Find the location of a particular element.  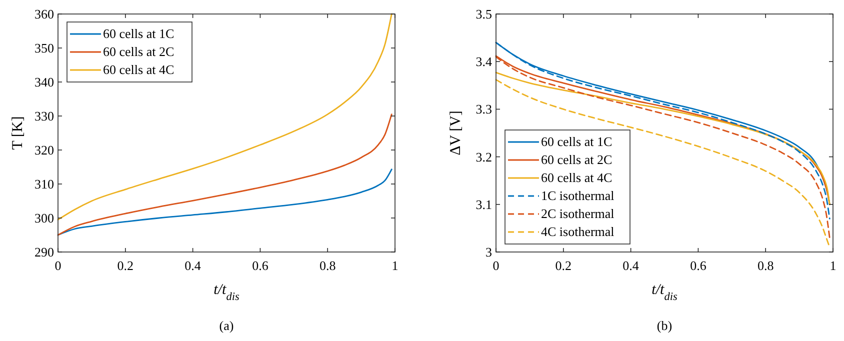

text: (a) is located at coordinates (226, 325).